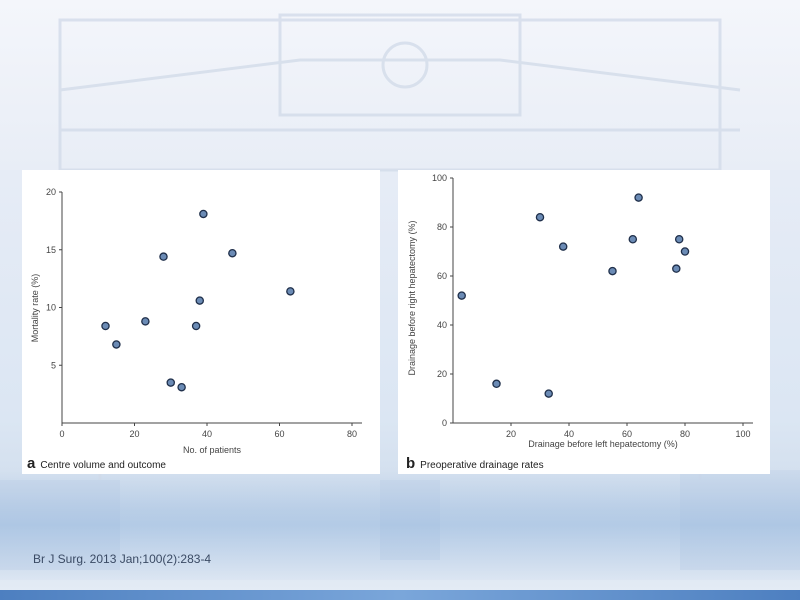  I want to click on x-tick-label-b: 20, so click(511, 434).